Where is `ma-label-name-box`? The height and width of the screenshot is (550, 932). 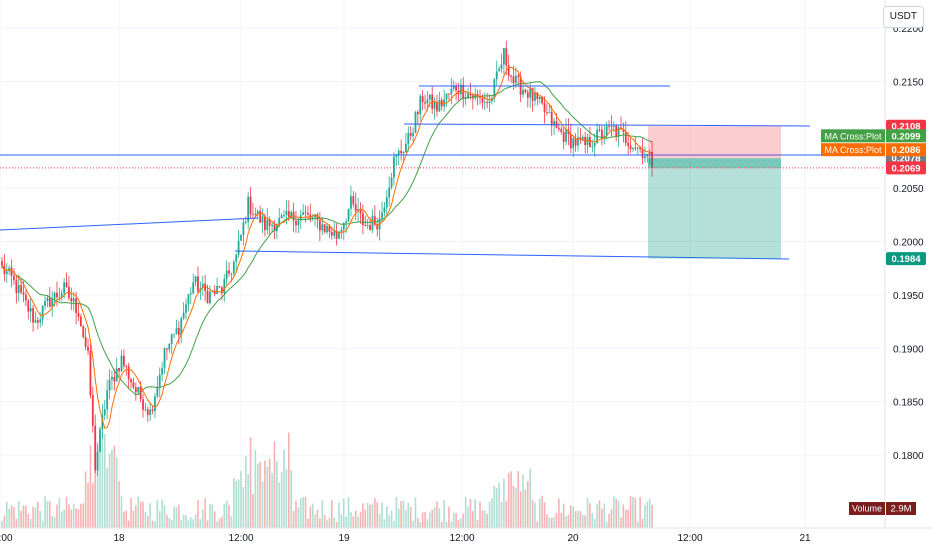
ma-label-name-box is located at coordinates (853, 136).